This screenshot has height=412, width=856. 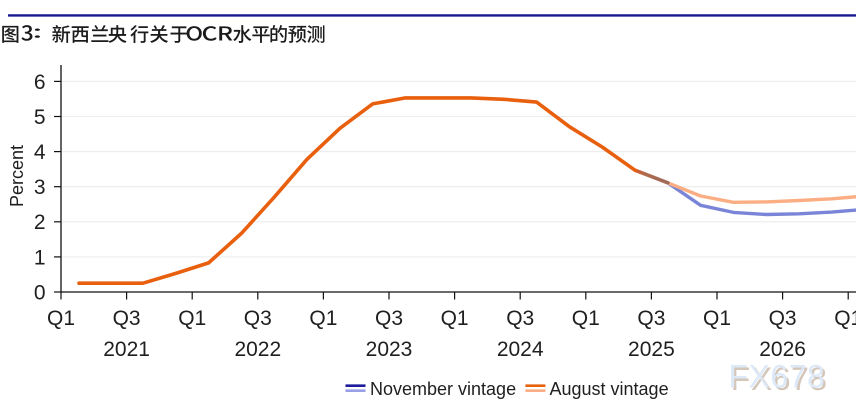 I want to click on svg-text: 2026, so click(x=782, y=349).